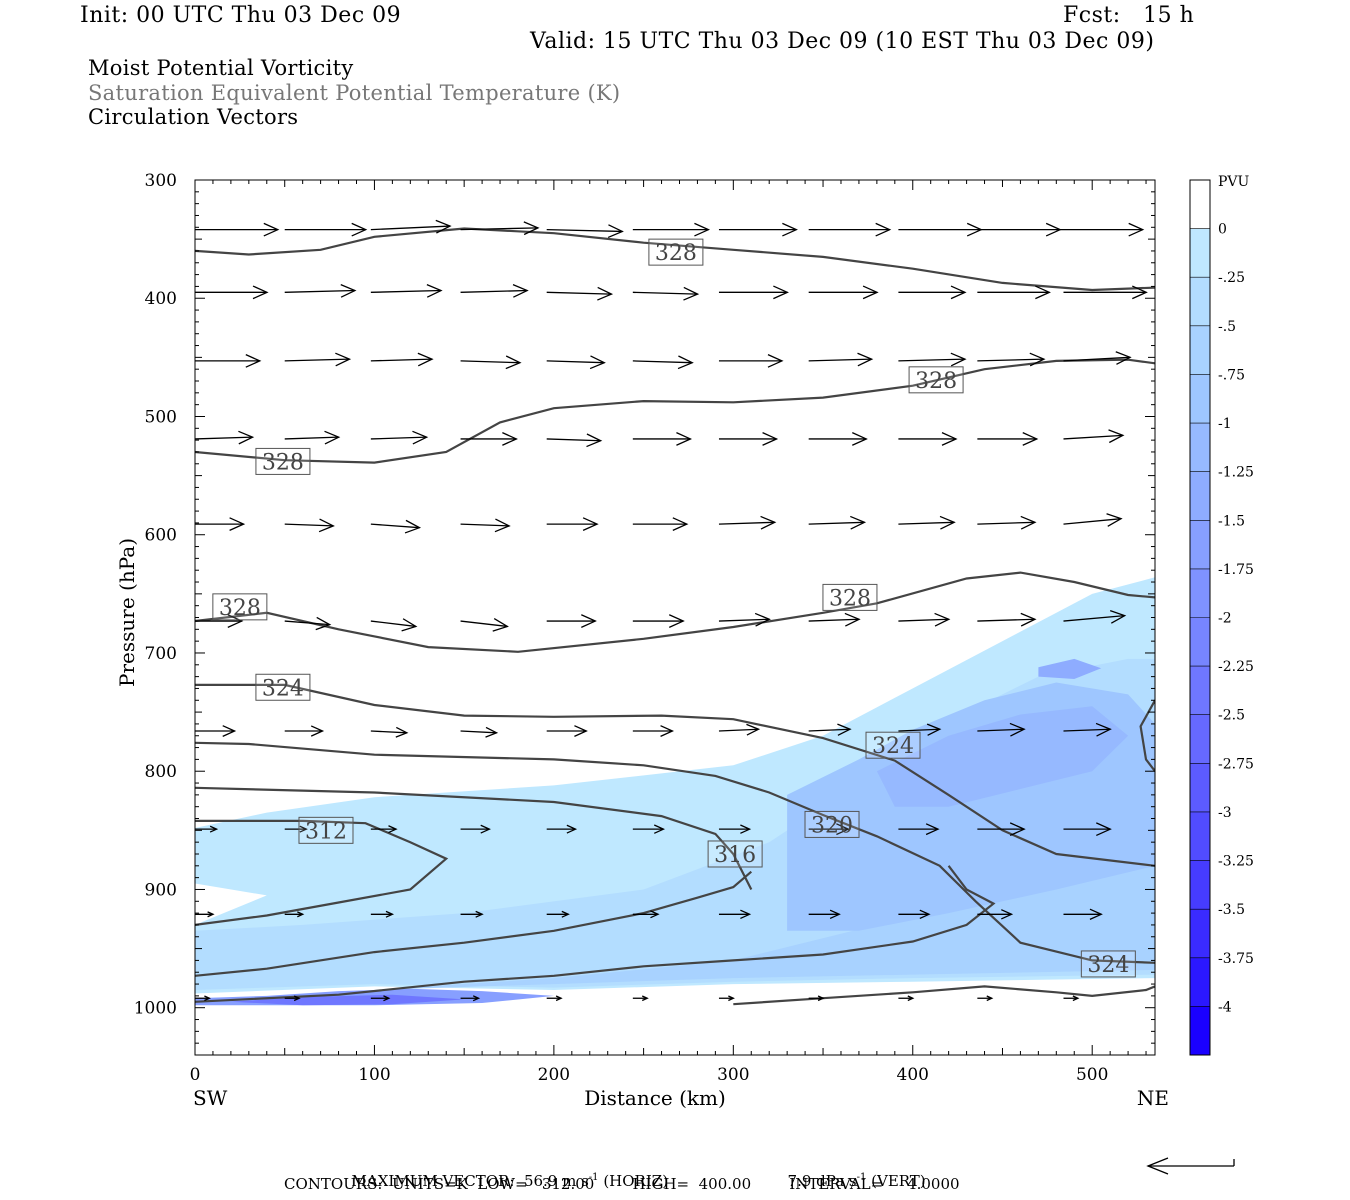  What do you see at coordinates (155, 1009) in the screenshot?
I see `y-tick-label: 1000` at bounding box center [155, 1009].